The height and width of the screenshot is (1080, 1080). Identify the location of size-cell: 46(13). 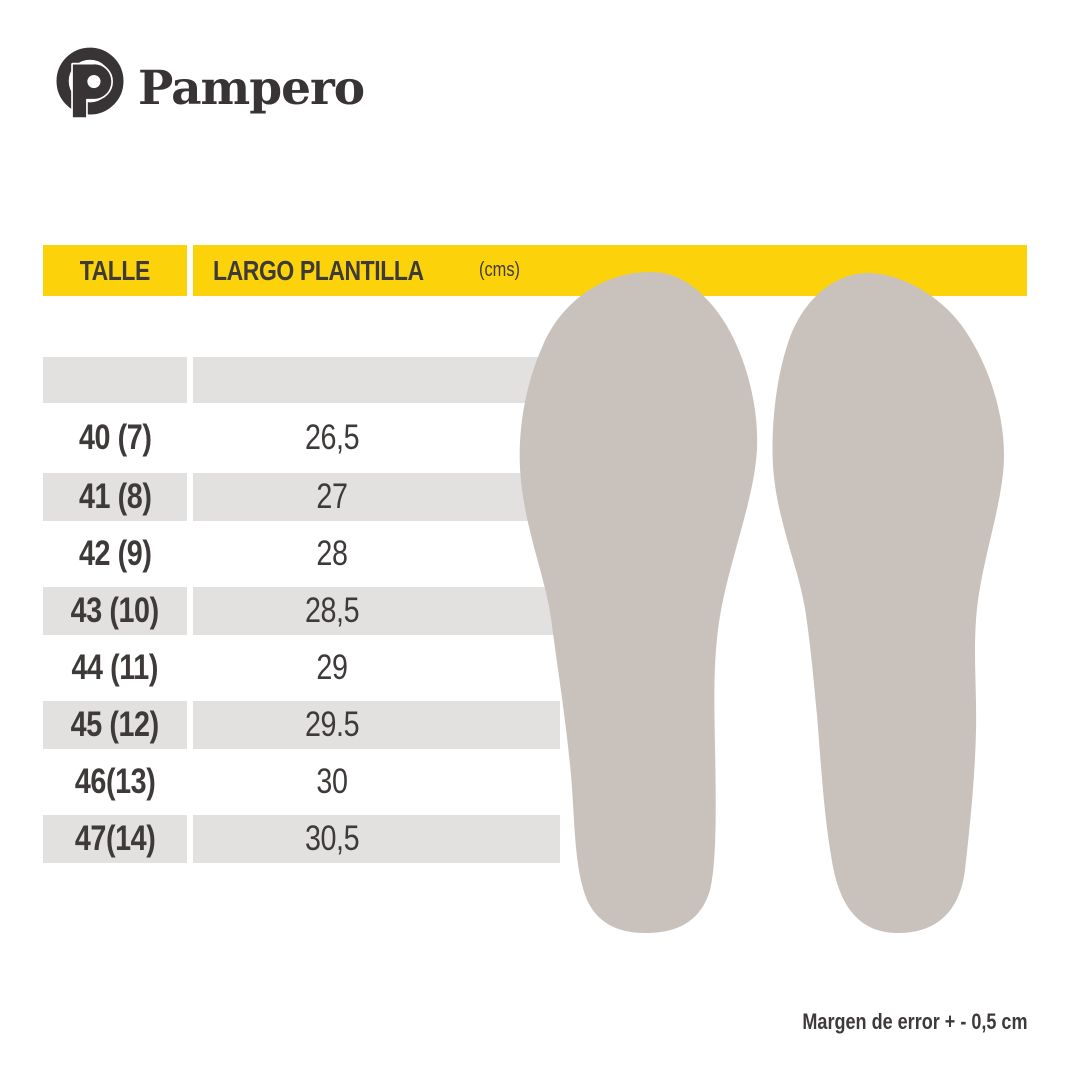
(115, 781).